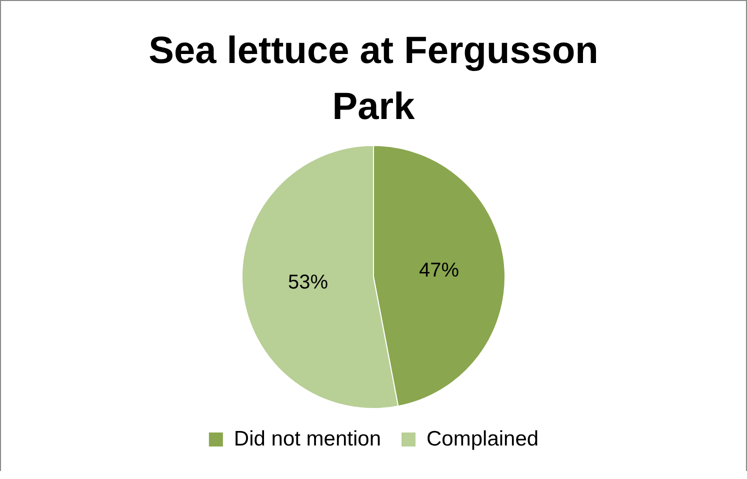 The height and width of the screenshot is (479, 747). I want to click on legend-label: Complained, so click(482, 438).